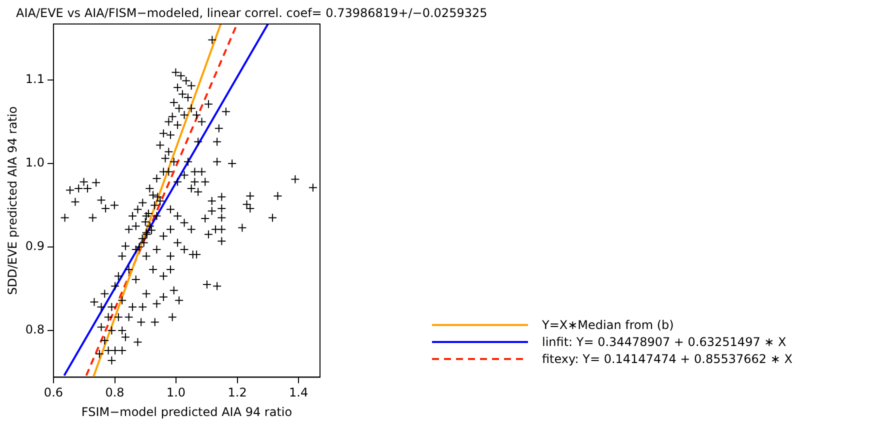 This screenshot has width=876, height=426. What do you see at coordinates (176, 393) in the screenshot?
I see `x-tick-label: 1.0` at bounding box center [176, 393].